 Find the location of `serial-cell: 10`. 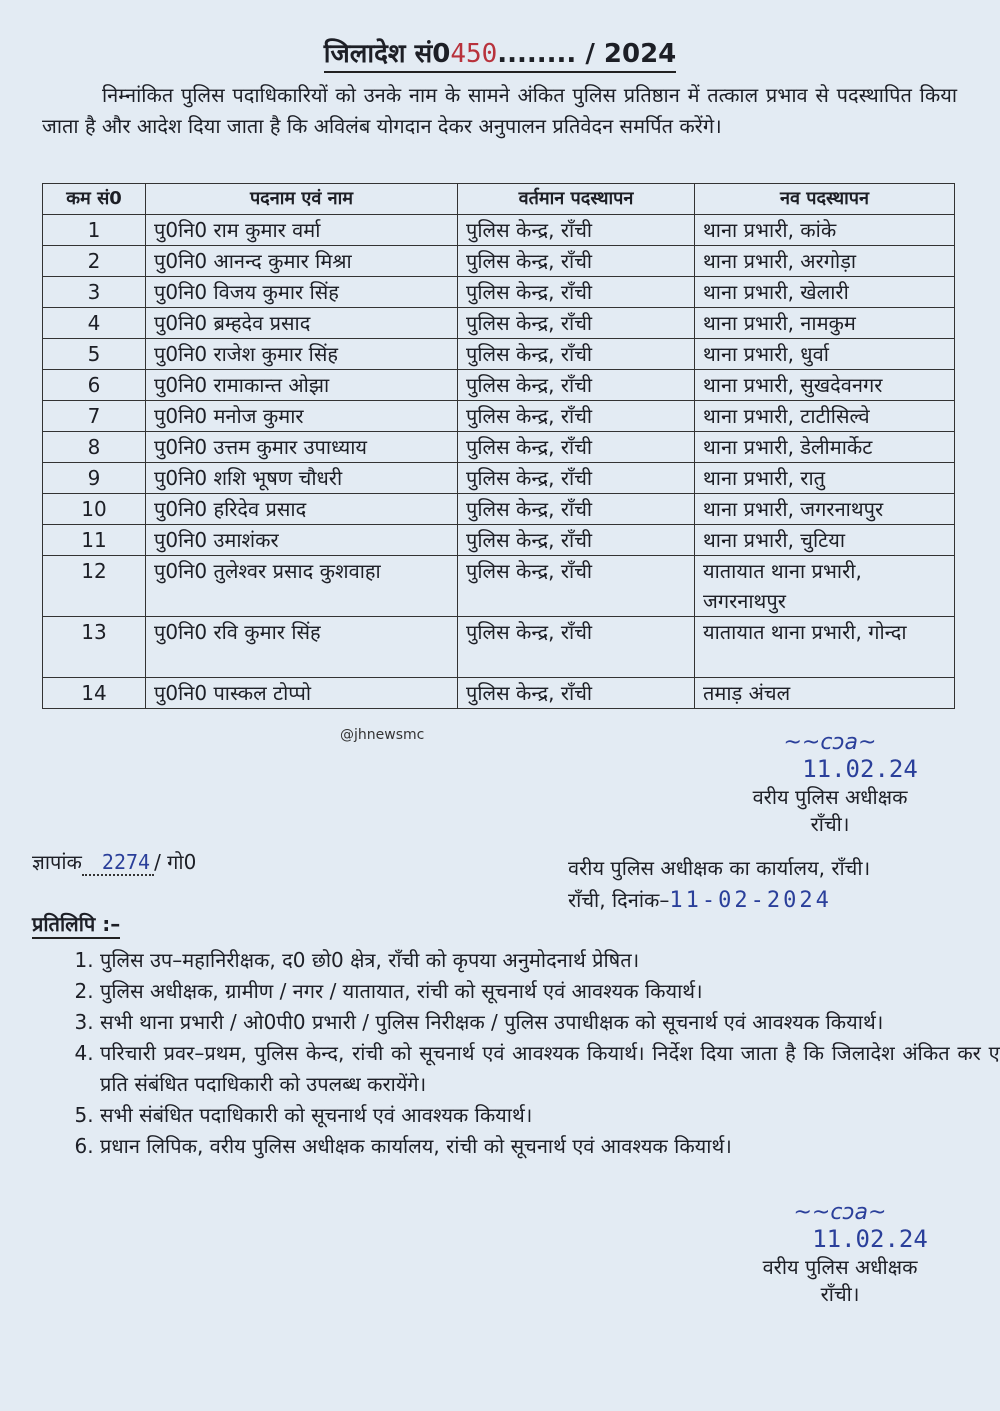

serial-cell: 10 is located at coordinates (94, 509).